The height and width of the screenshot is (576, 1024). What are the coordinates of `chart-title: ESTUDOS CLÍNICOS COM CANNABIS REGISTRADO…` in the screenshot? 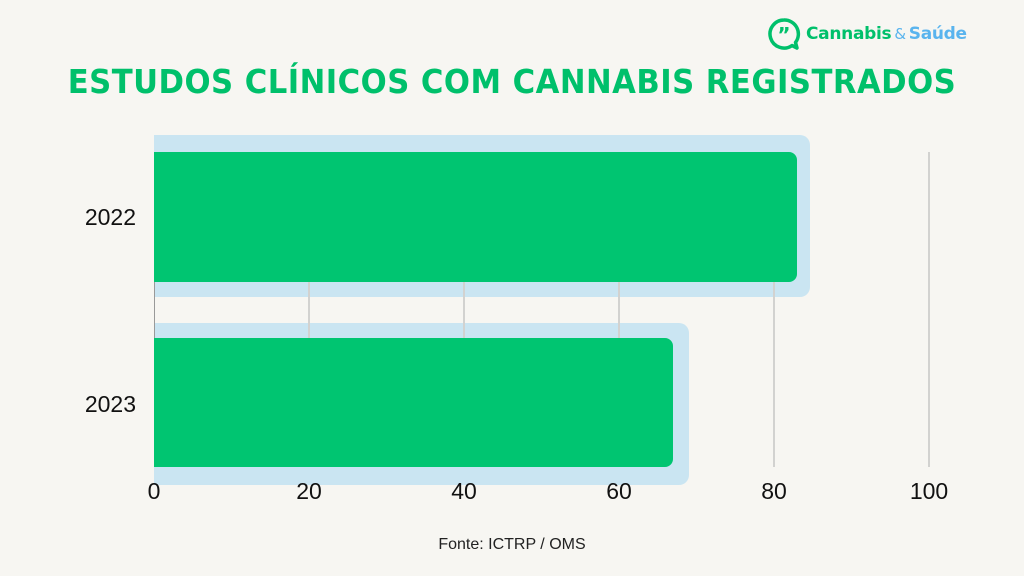 It's located at (512, 81).